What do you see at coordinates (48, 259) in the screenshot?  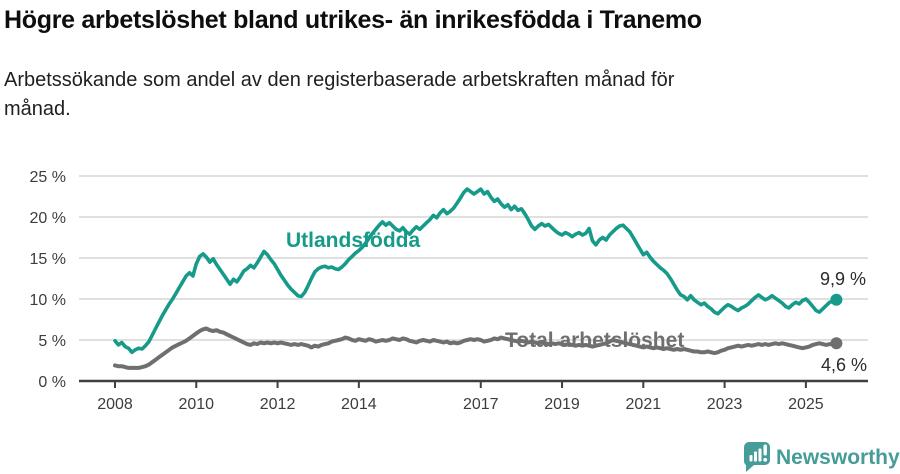 I see `y-tick-label: 15 %` at bounding box center [48, 259].